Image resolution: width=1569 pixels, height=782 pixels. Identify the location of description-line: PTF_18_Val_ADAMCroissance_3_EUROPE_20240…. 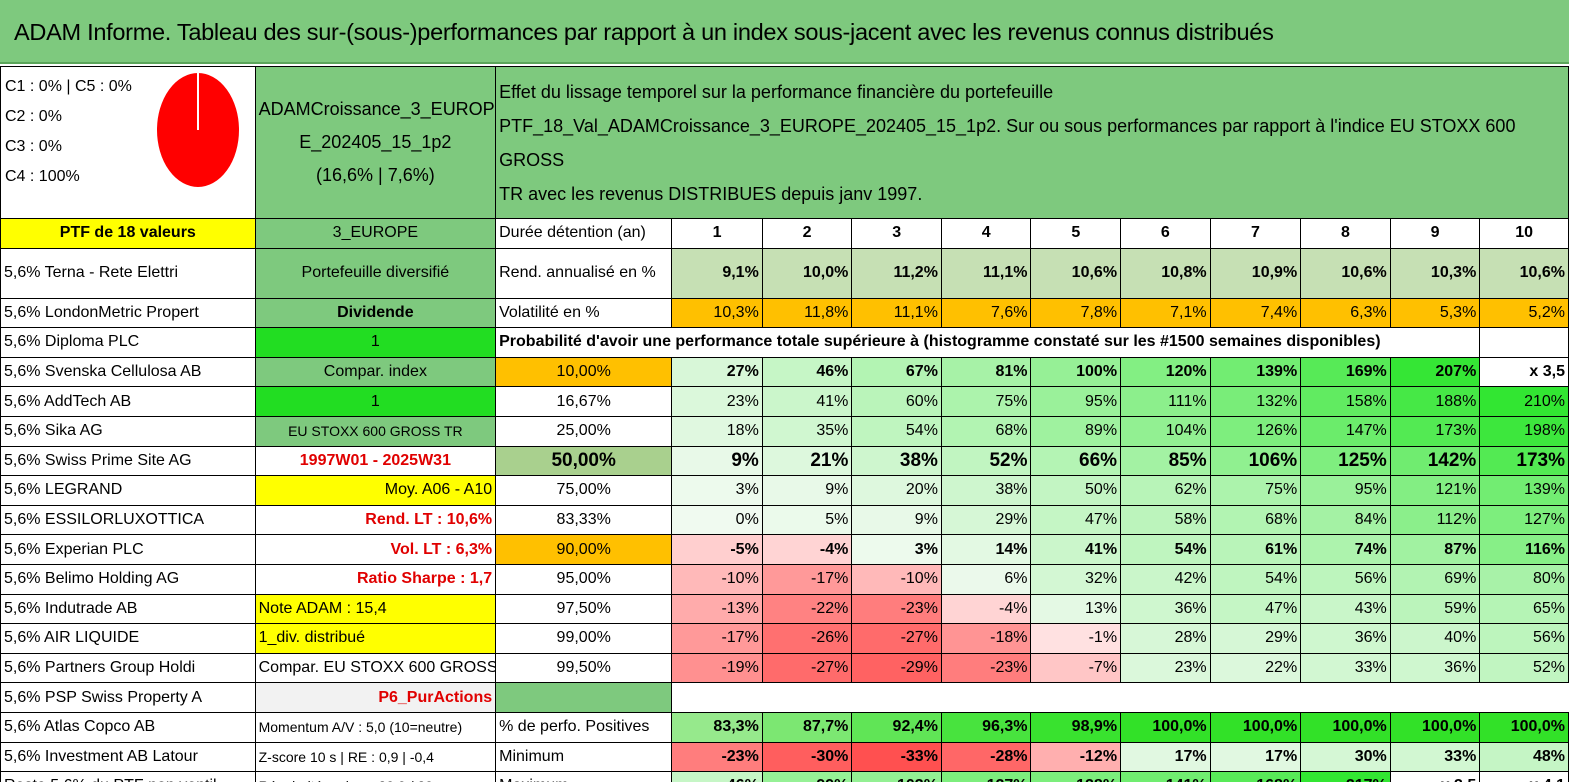
(1007, 142).